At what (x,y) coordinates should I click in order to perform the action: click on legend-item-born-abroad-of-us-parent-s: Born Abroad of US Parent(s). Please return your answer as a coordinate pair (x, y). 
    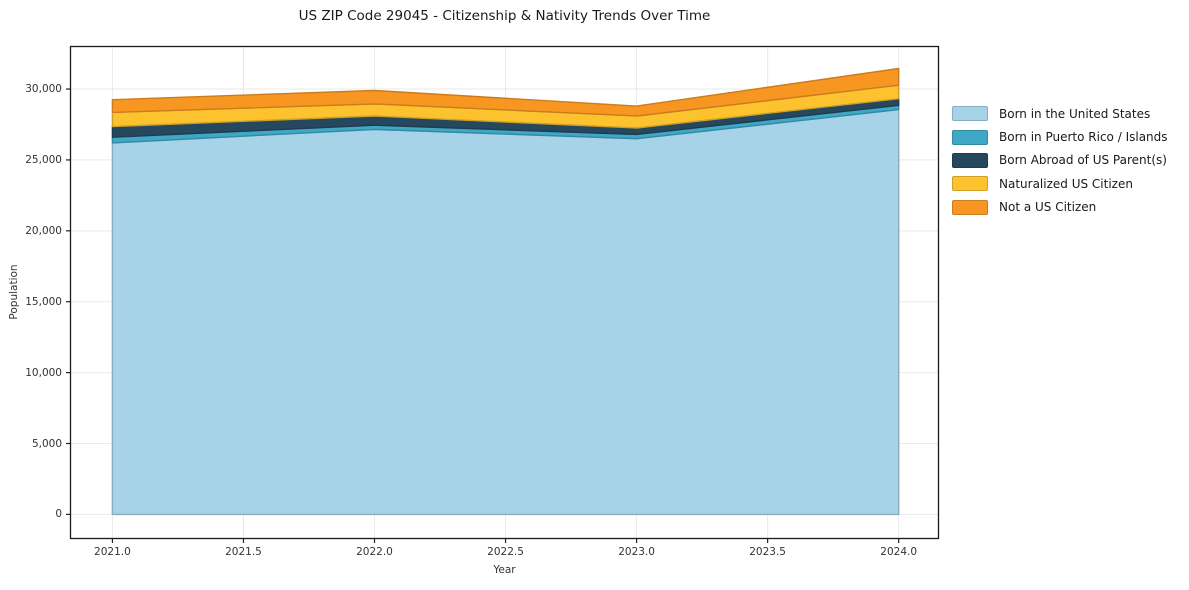
    Looking at the image, I should click on (1060, 160).